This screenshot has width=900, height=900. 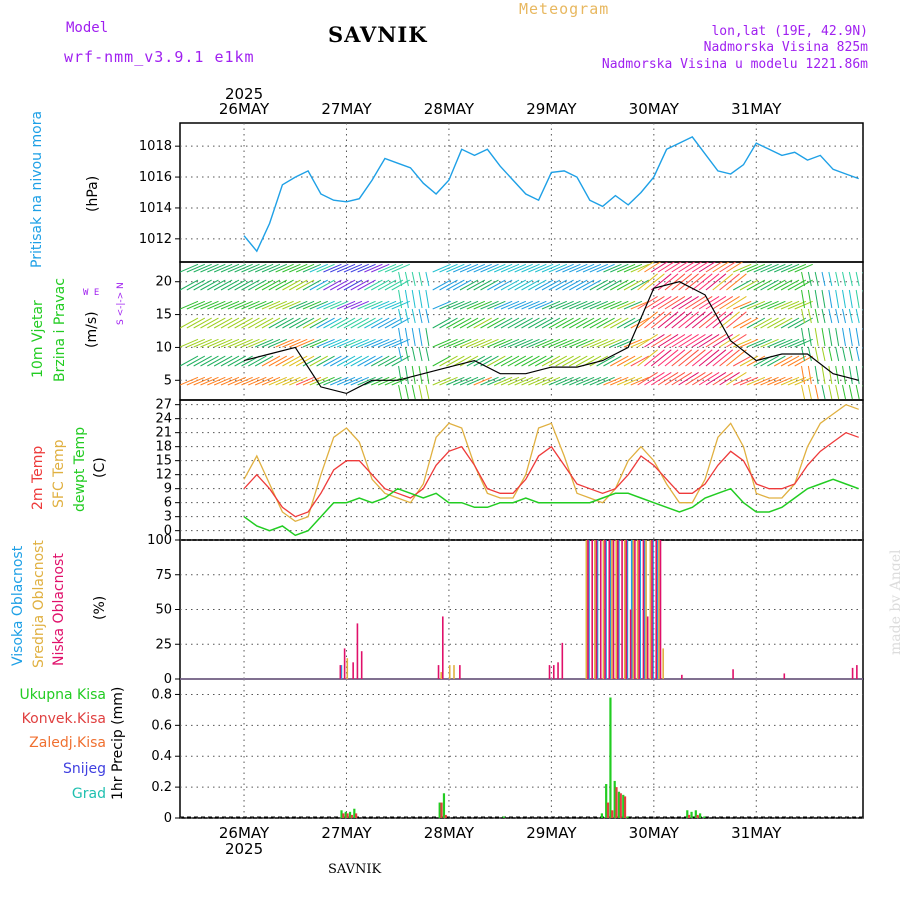 What do you see at coordinates (789, 31) in the screenshot?
I see `lonlat-label: lon,lat (19E, 42.9N)` at bounding box center [789, 31].